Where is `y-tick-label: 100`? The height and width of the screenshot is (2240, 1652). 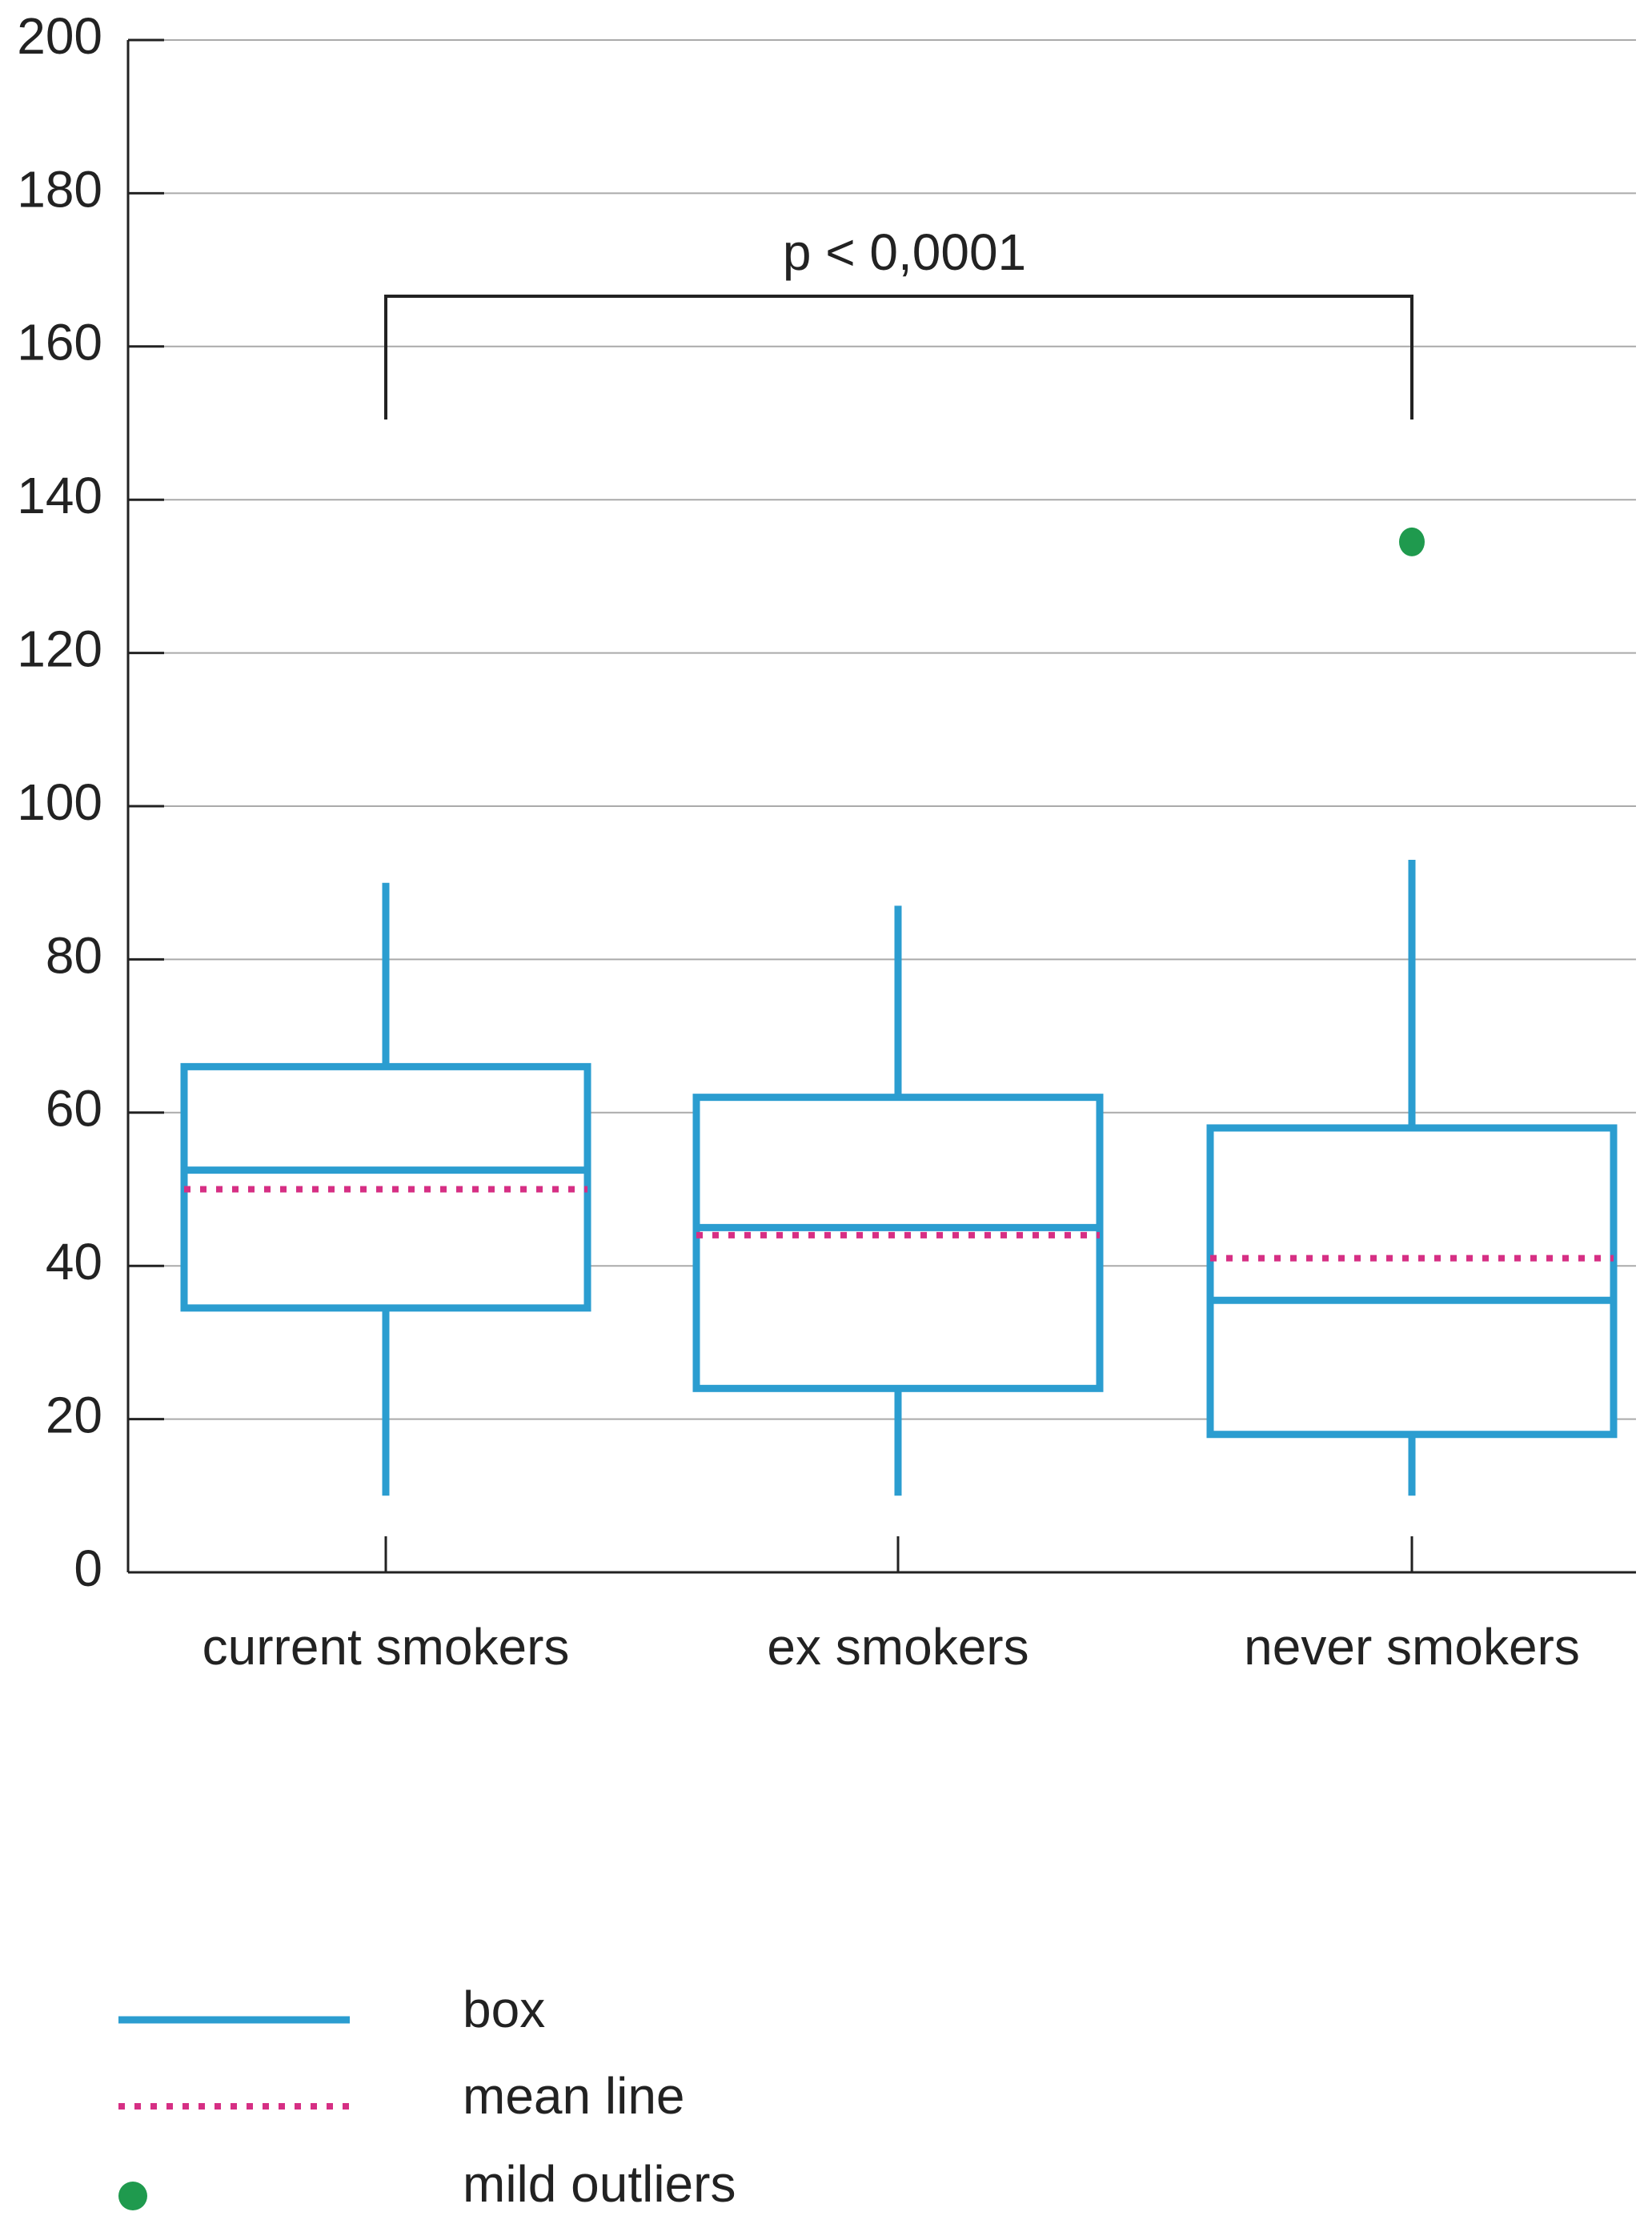 y-tick-label: 100 is located at coordinates (59, 802).